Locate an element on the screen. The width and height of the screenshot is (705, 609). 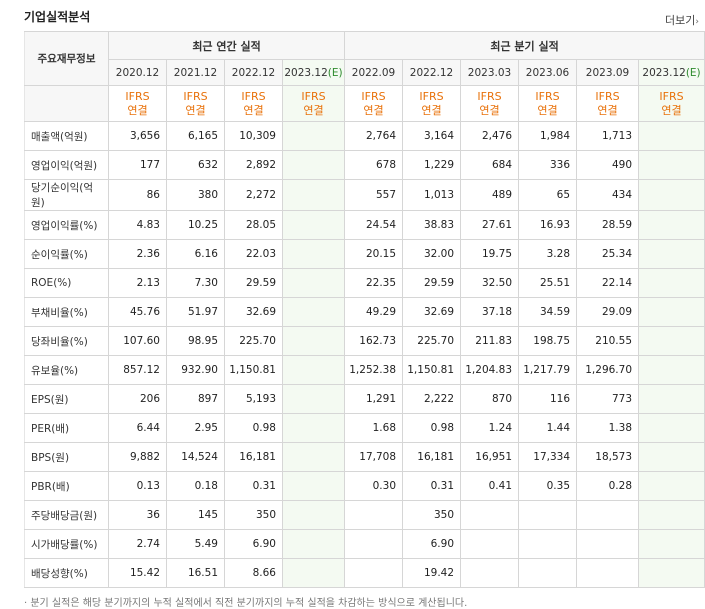
table-row: 배당성향(%) 15.42 16.51 8.66 19.42 is located at coordinates (364, 573).